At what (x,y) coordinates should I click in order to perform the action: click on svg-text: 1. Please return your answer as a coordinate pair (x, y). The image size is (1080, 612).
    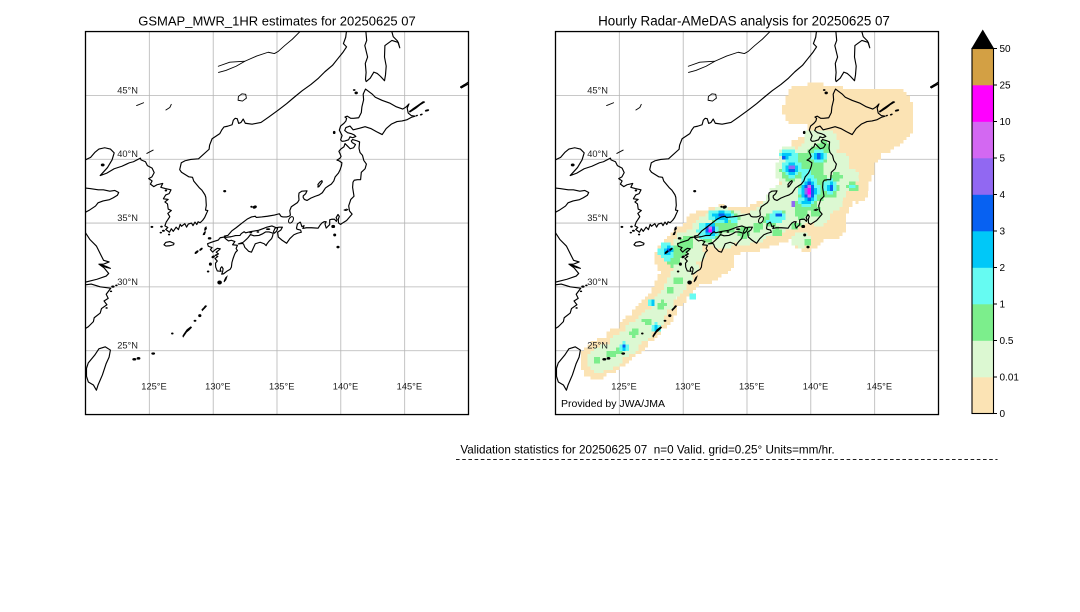
    Looking at the image, I should click on (1003, 305).